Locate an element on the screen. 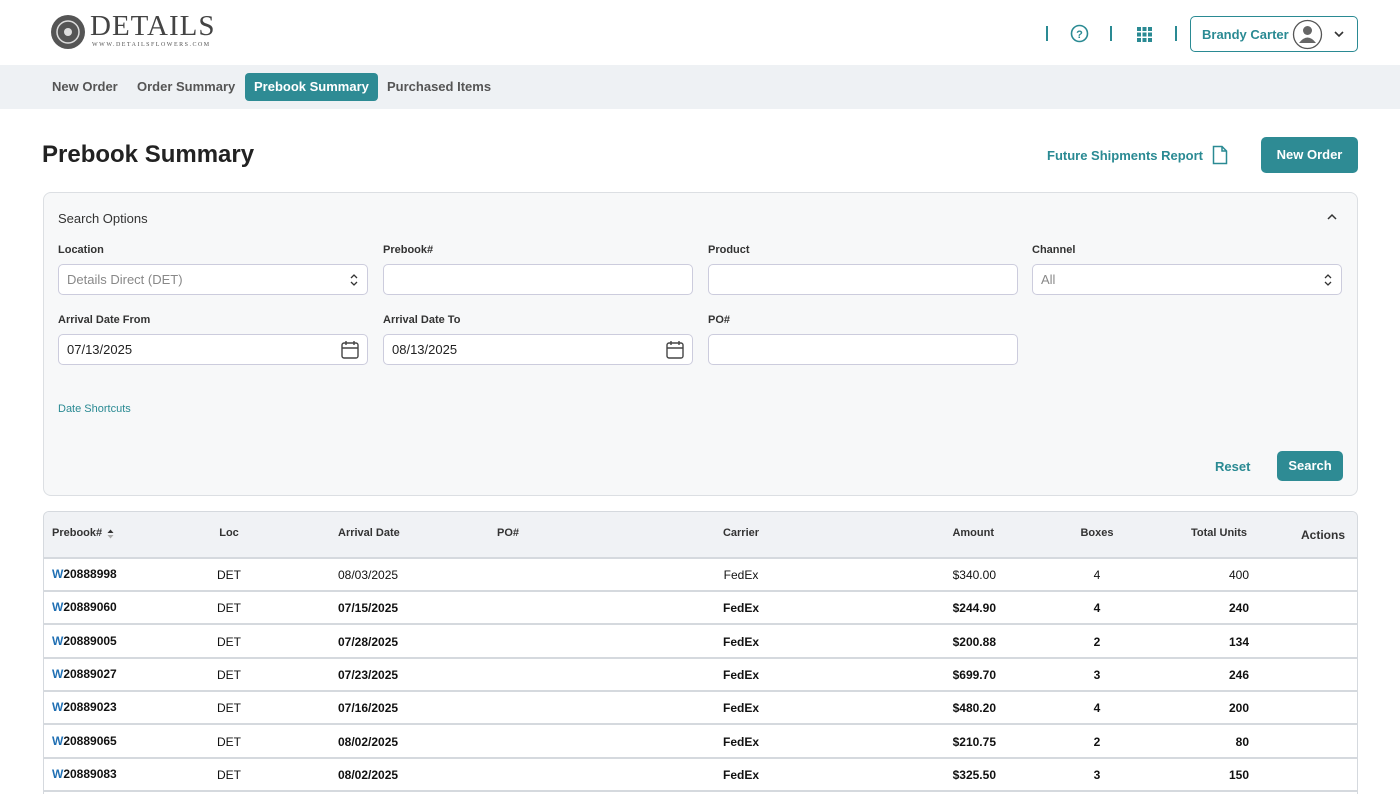 Image resolution: width=1400 pixels, height=794 pixels. column-header: PO# is located at coordinates (508, 533).